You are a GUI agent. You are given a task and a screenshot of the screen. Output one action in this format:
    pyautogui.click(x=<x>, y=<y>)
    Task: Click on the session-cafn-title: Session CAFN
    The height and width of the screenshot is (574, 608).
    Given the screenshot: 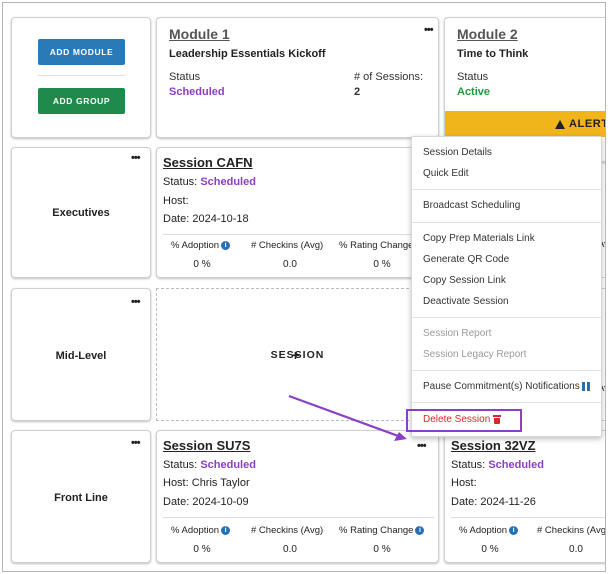 What is the action you would take?
    pyautogui.click(x=208, y=162)
    